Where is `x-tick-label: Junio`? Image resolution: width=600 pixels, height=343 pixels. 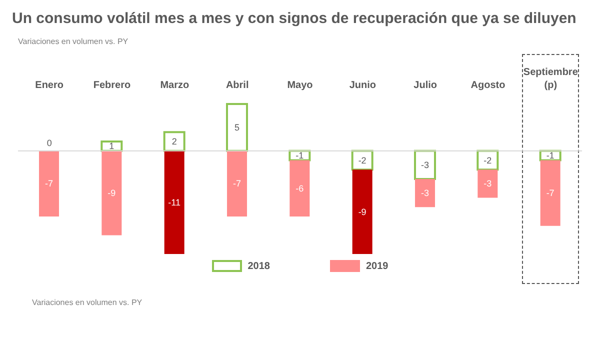 x-tick-label: Junio is located at coordinates (362, 85).